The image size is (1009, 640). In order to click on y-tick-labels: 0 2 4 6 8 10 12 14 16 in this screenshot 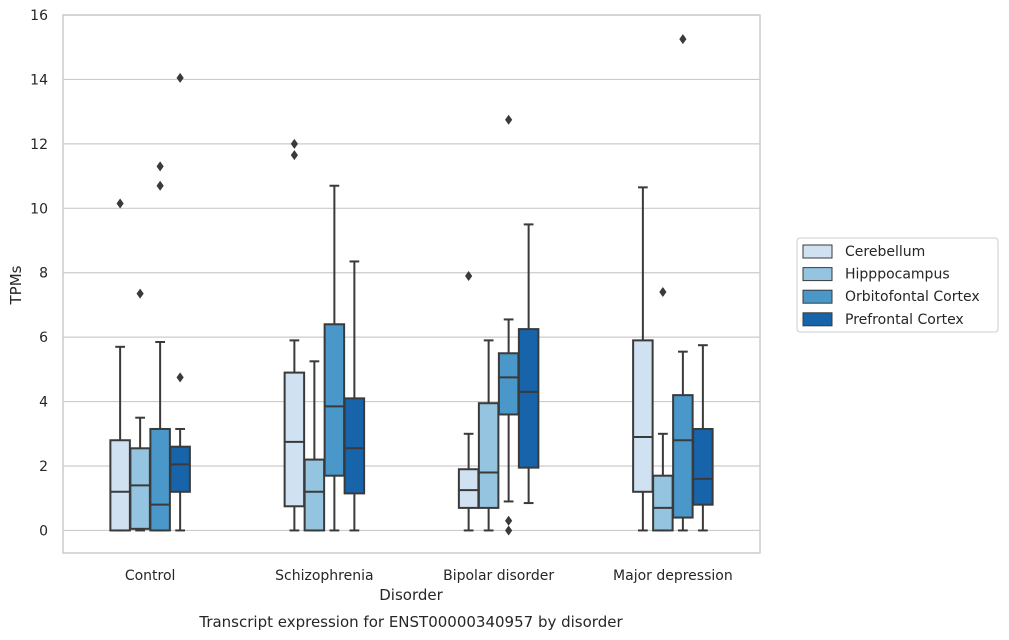, I will do `click(39, 273)`.